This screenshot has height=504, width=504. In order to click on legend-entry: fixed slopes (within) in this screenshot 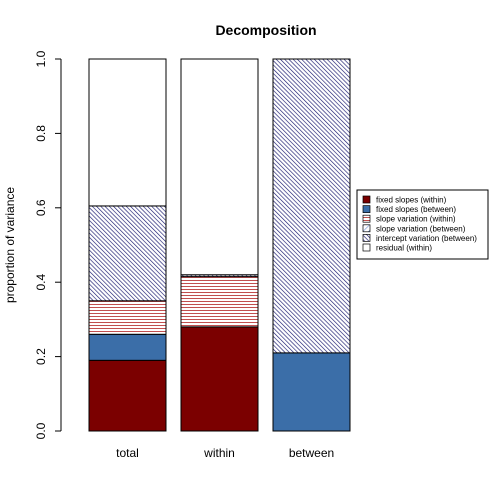, I will do `click(411, 200)`.